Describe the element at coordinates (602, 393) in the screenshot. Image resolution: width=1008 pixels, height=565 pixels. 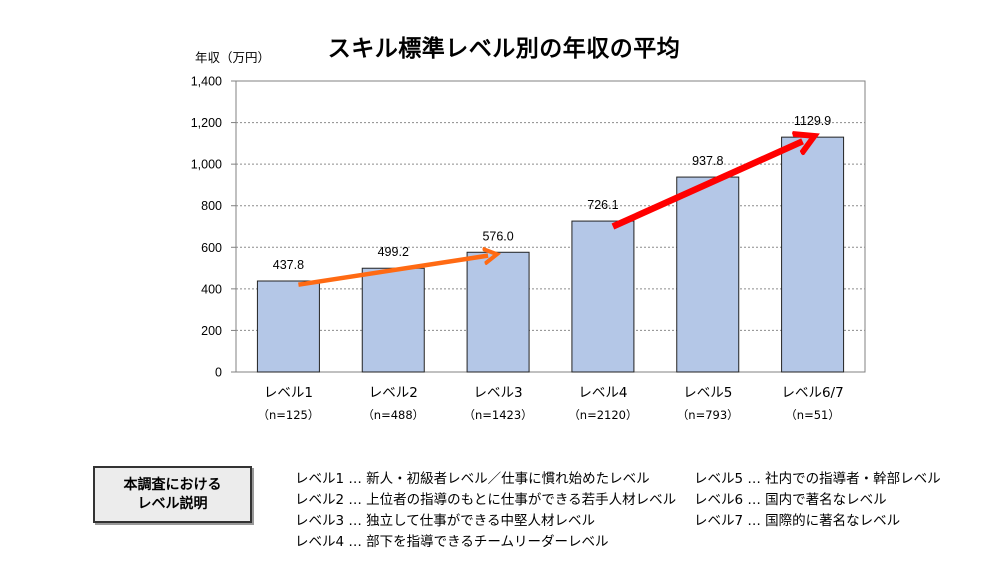
I see `x-tick-label: レベル4` at that location.